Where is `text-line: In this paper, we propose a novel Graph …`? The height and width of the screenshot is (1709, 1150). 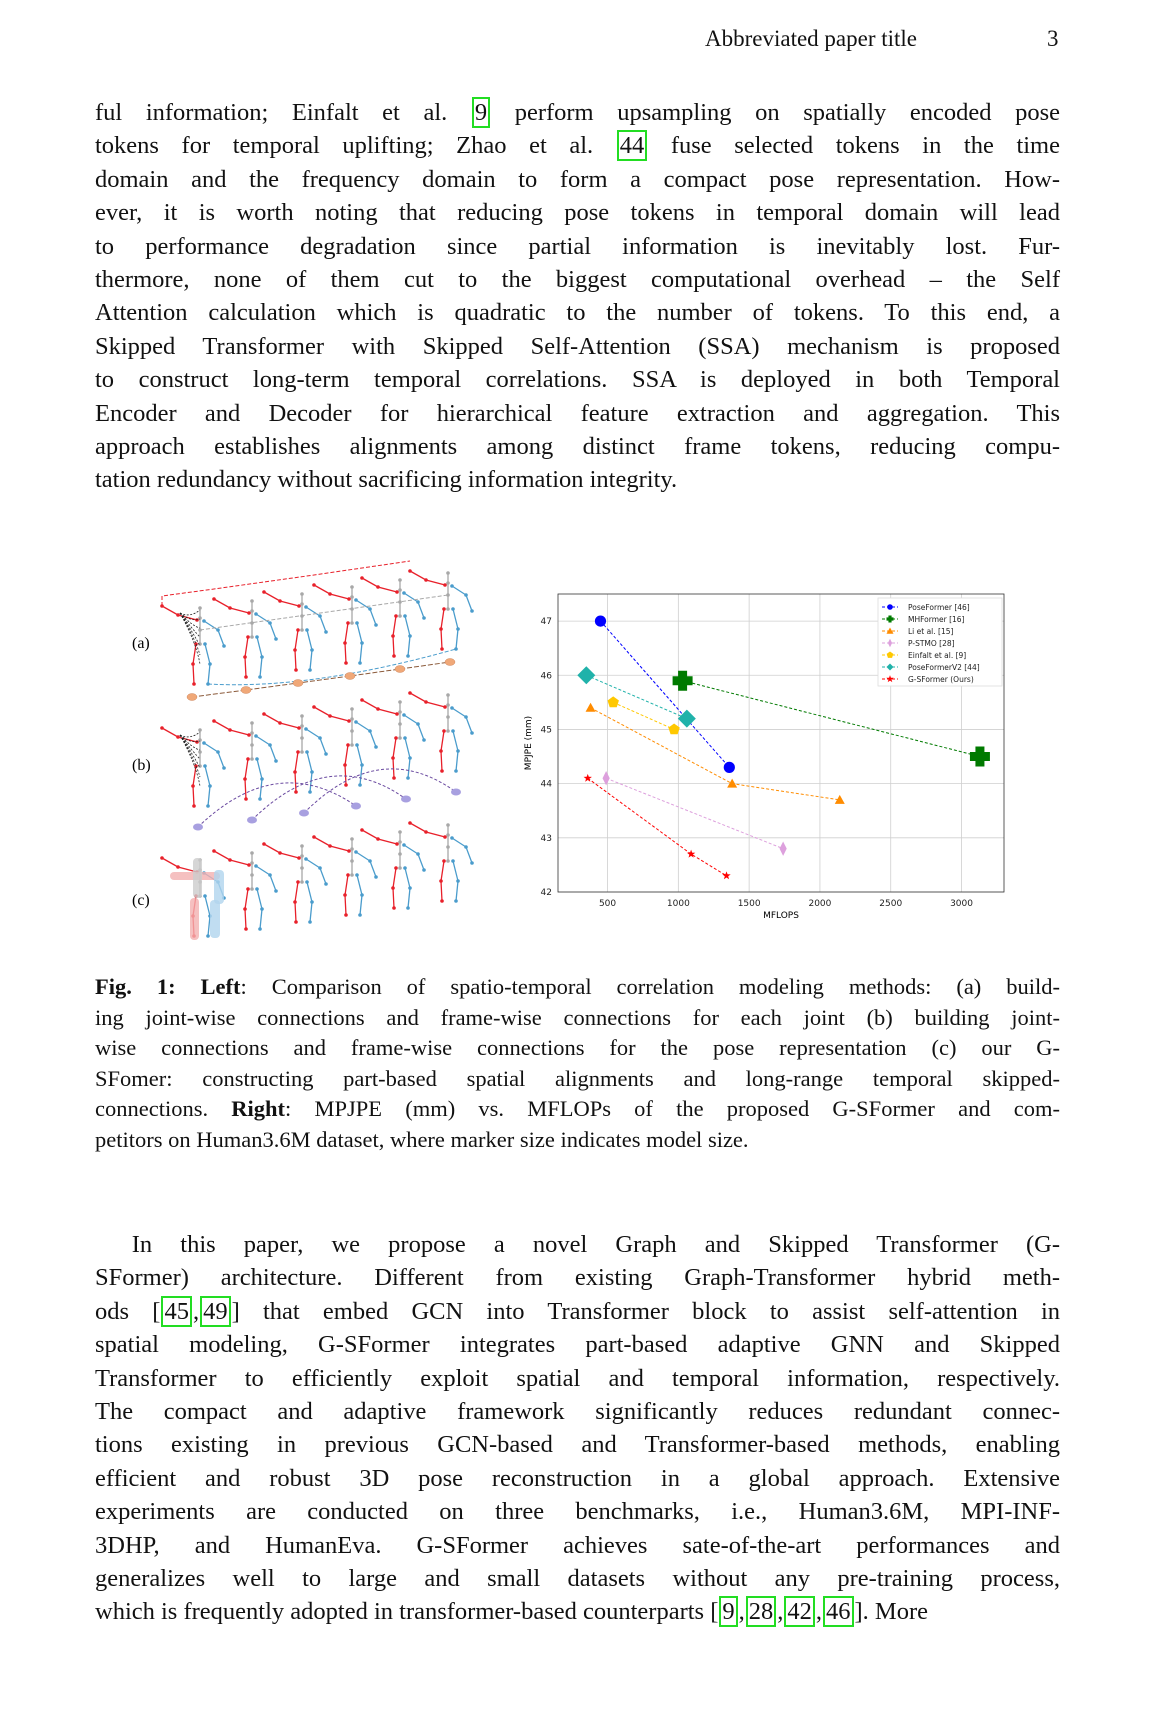 text-line: In this paper, we propose a novel Graph … is located at coordinates (577, 1245).